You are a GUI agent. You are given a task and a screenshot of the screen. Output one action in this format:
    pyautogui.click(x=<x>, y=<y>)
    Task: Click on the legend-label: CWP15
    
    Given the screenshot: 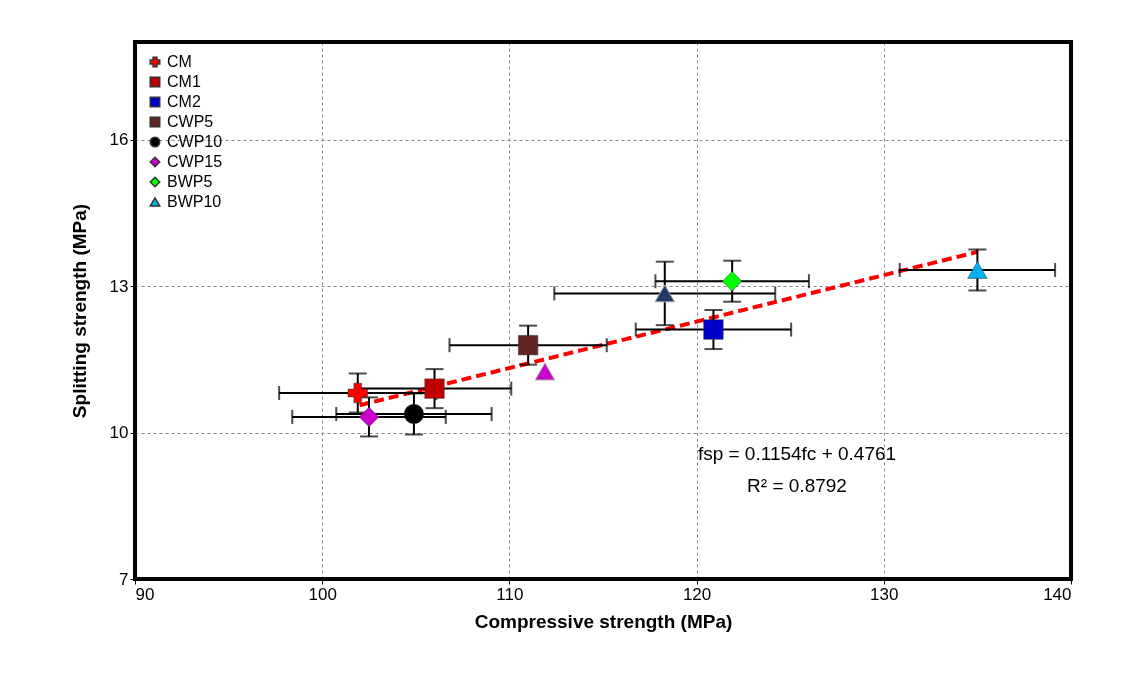 What is the action you would take?
    pyautogui.click(x=195, y=161)
    